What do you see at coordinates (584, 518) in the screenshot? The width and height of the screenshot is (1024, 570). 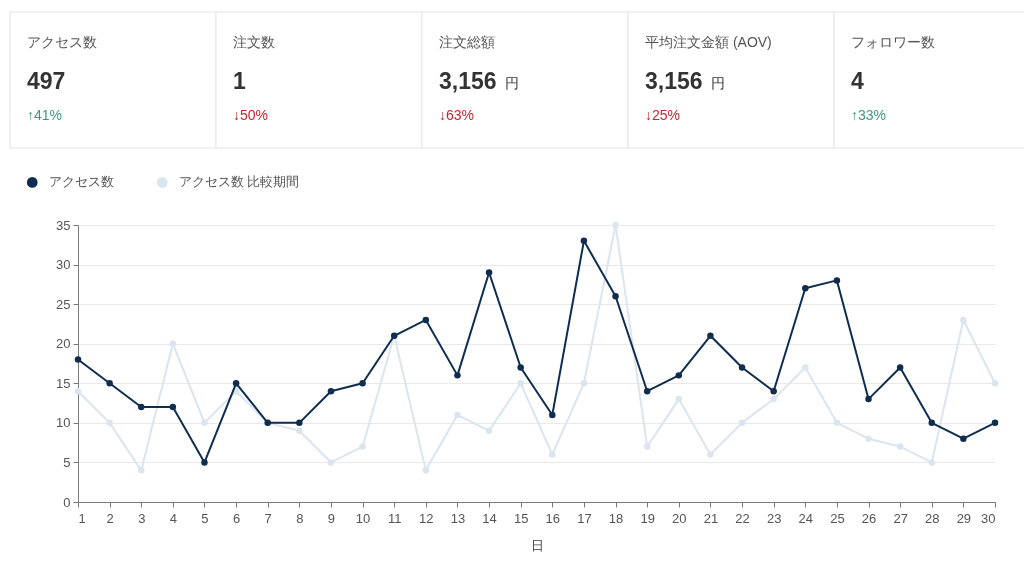 I see `x-tick-label: 17` at bounding box center [584, 518].